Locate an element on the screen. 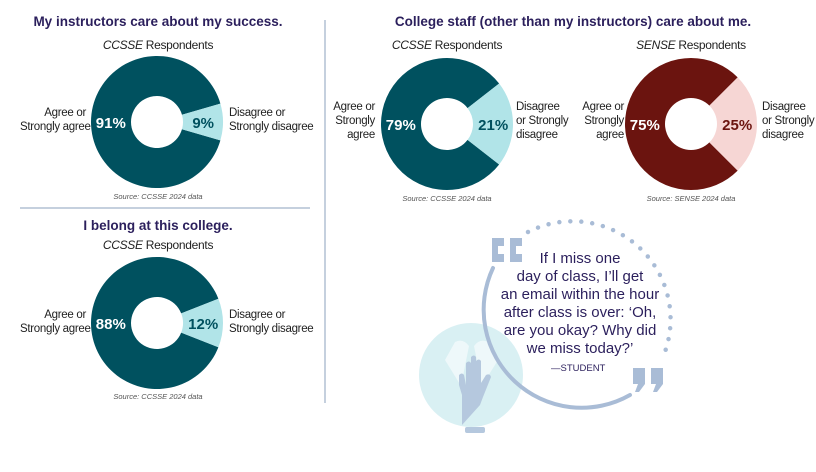  chart2-title: I belong at this college. is located at coordinates (158, 225).